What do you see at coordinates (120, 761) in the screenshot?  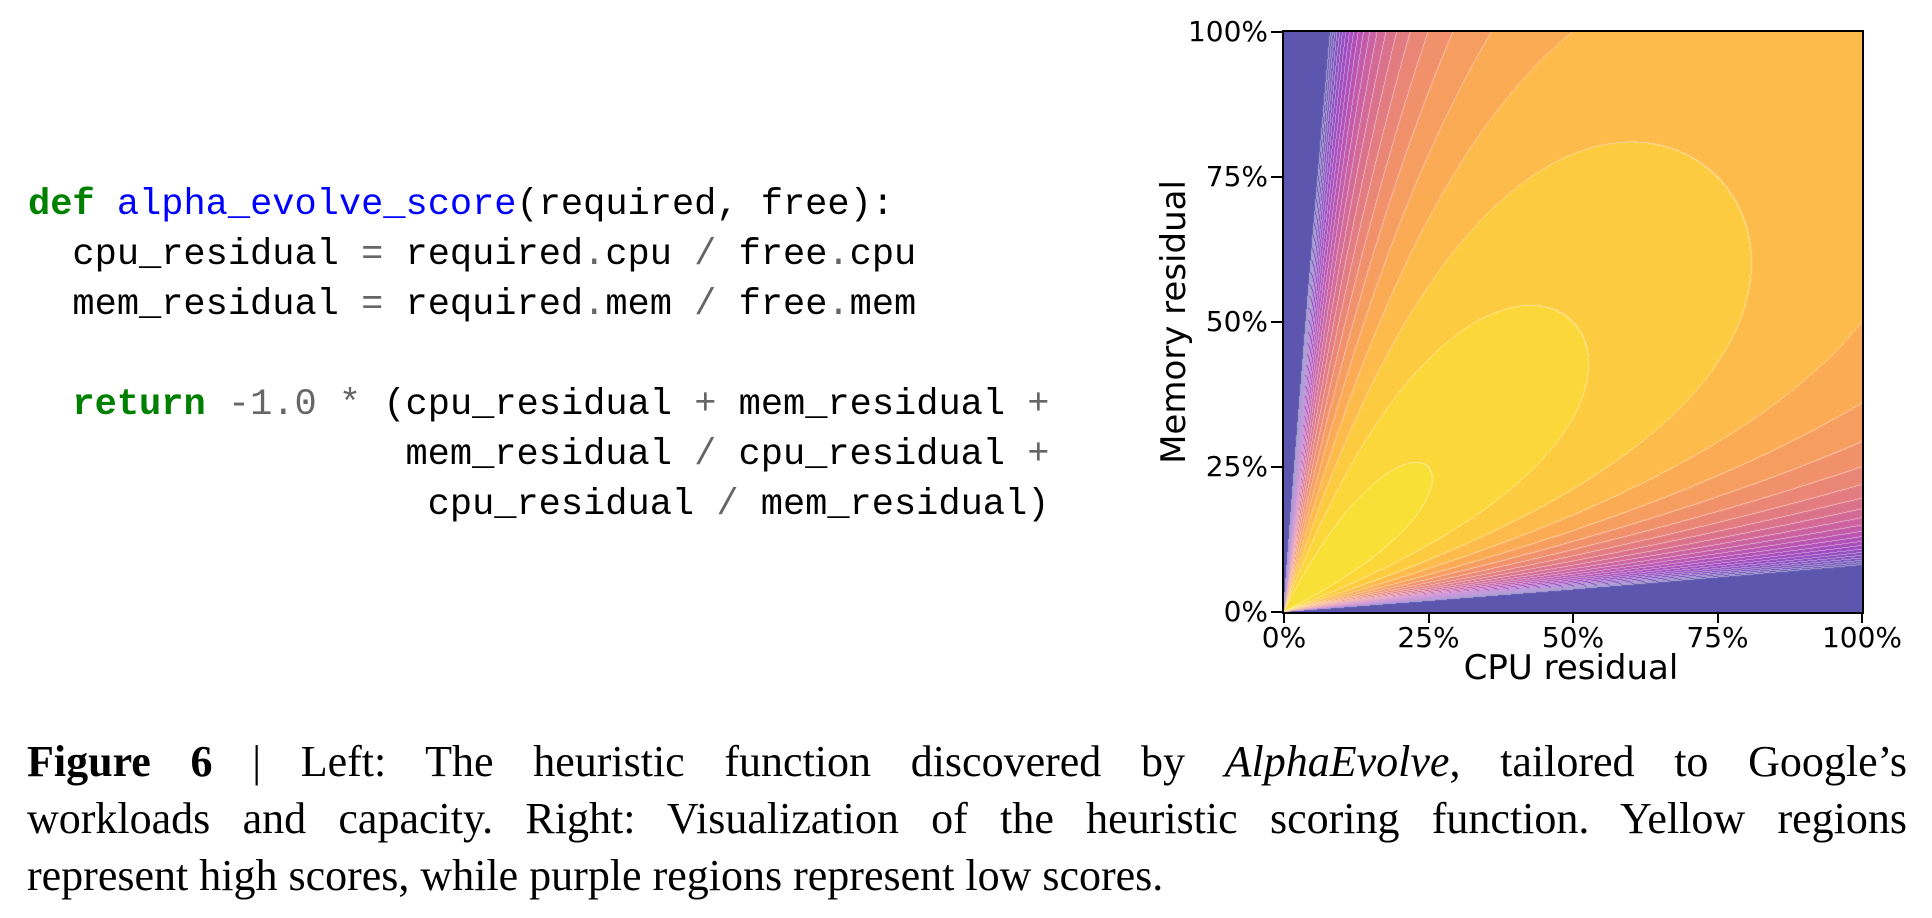 I see `caption-segment: Figure 6` at bounding box center [120, 761].